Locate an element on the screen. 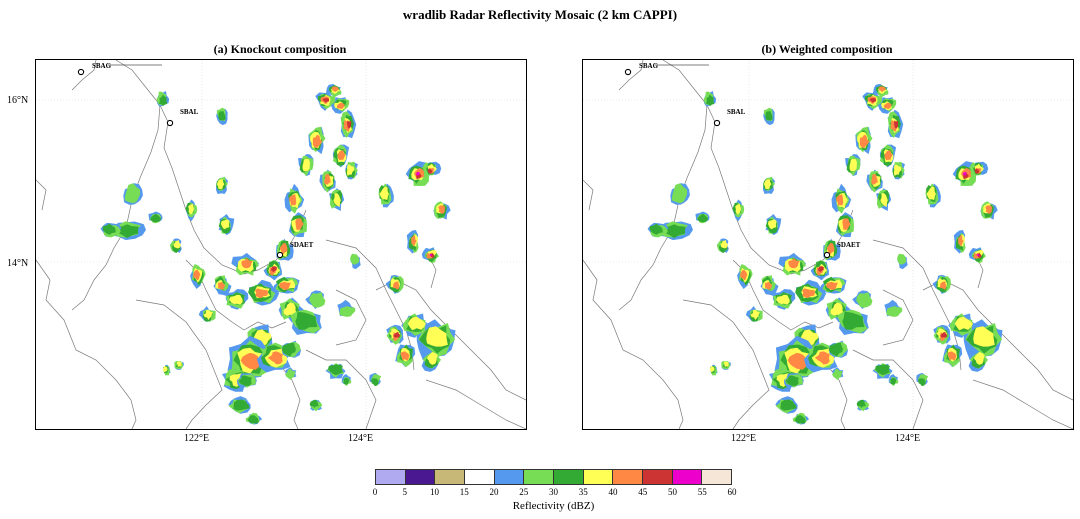  lon-tick-122-a: 122°E is located at coordinates (197, 438).